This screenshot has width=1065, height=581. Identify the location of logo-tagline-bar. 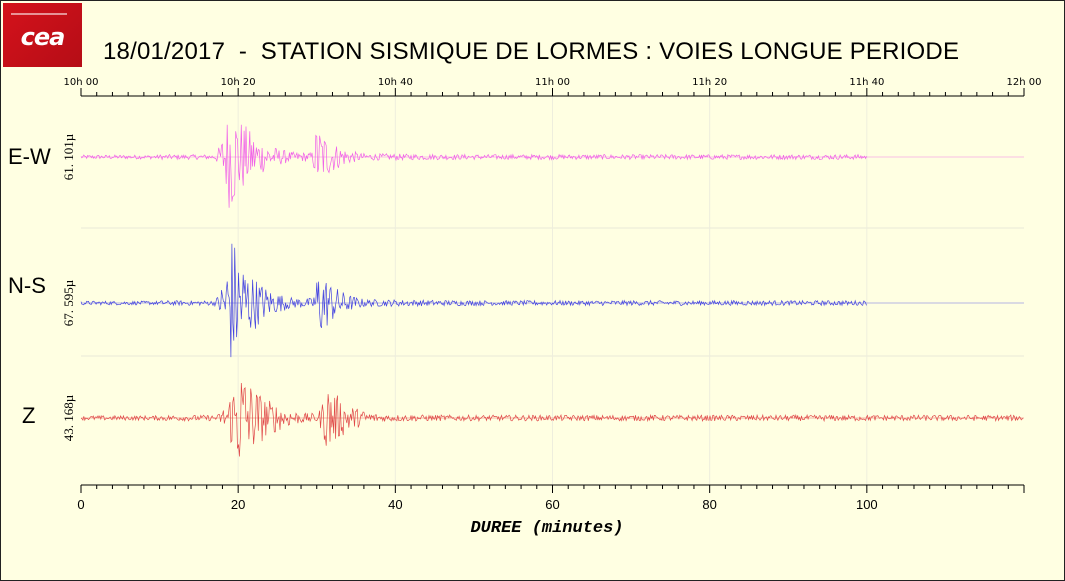
(39, 14).